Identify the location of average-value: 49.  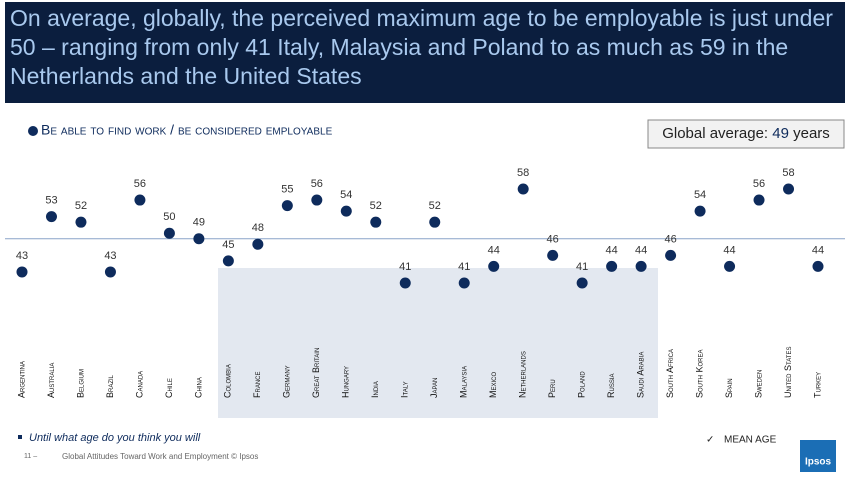
(780, 133).